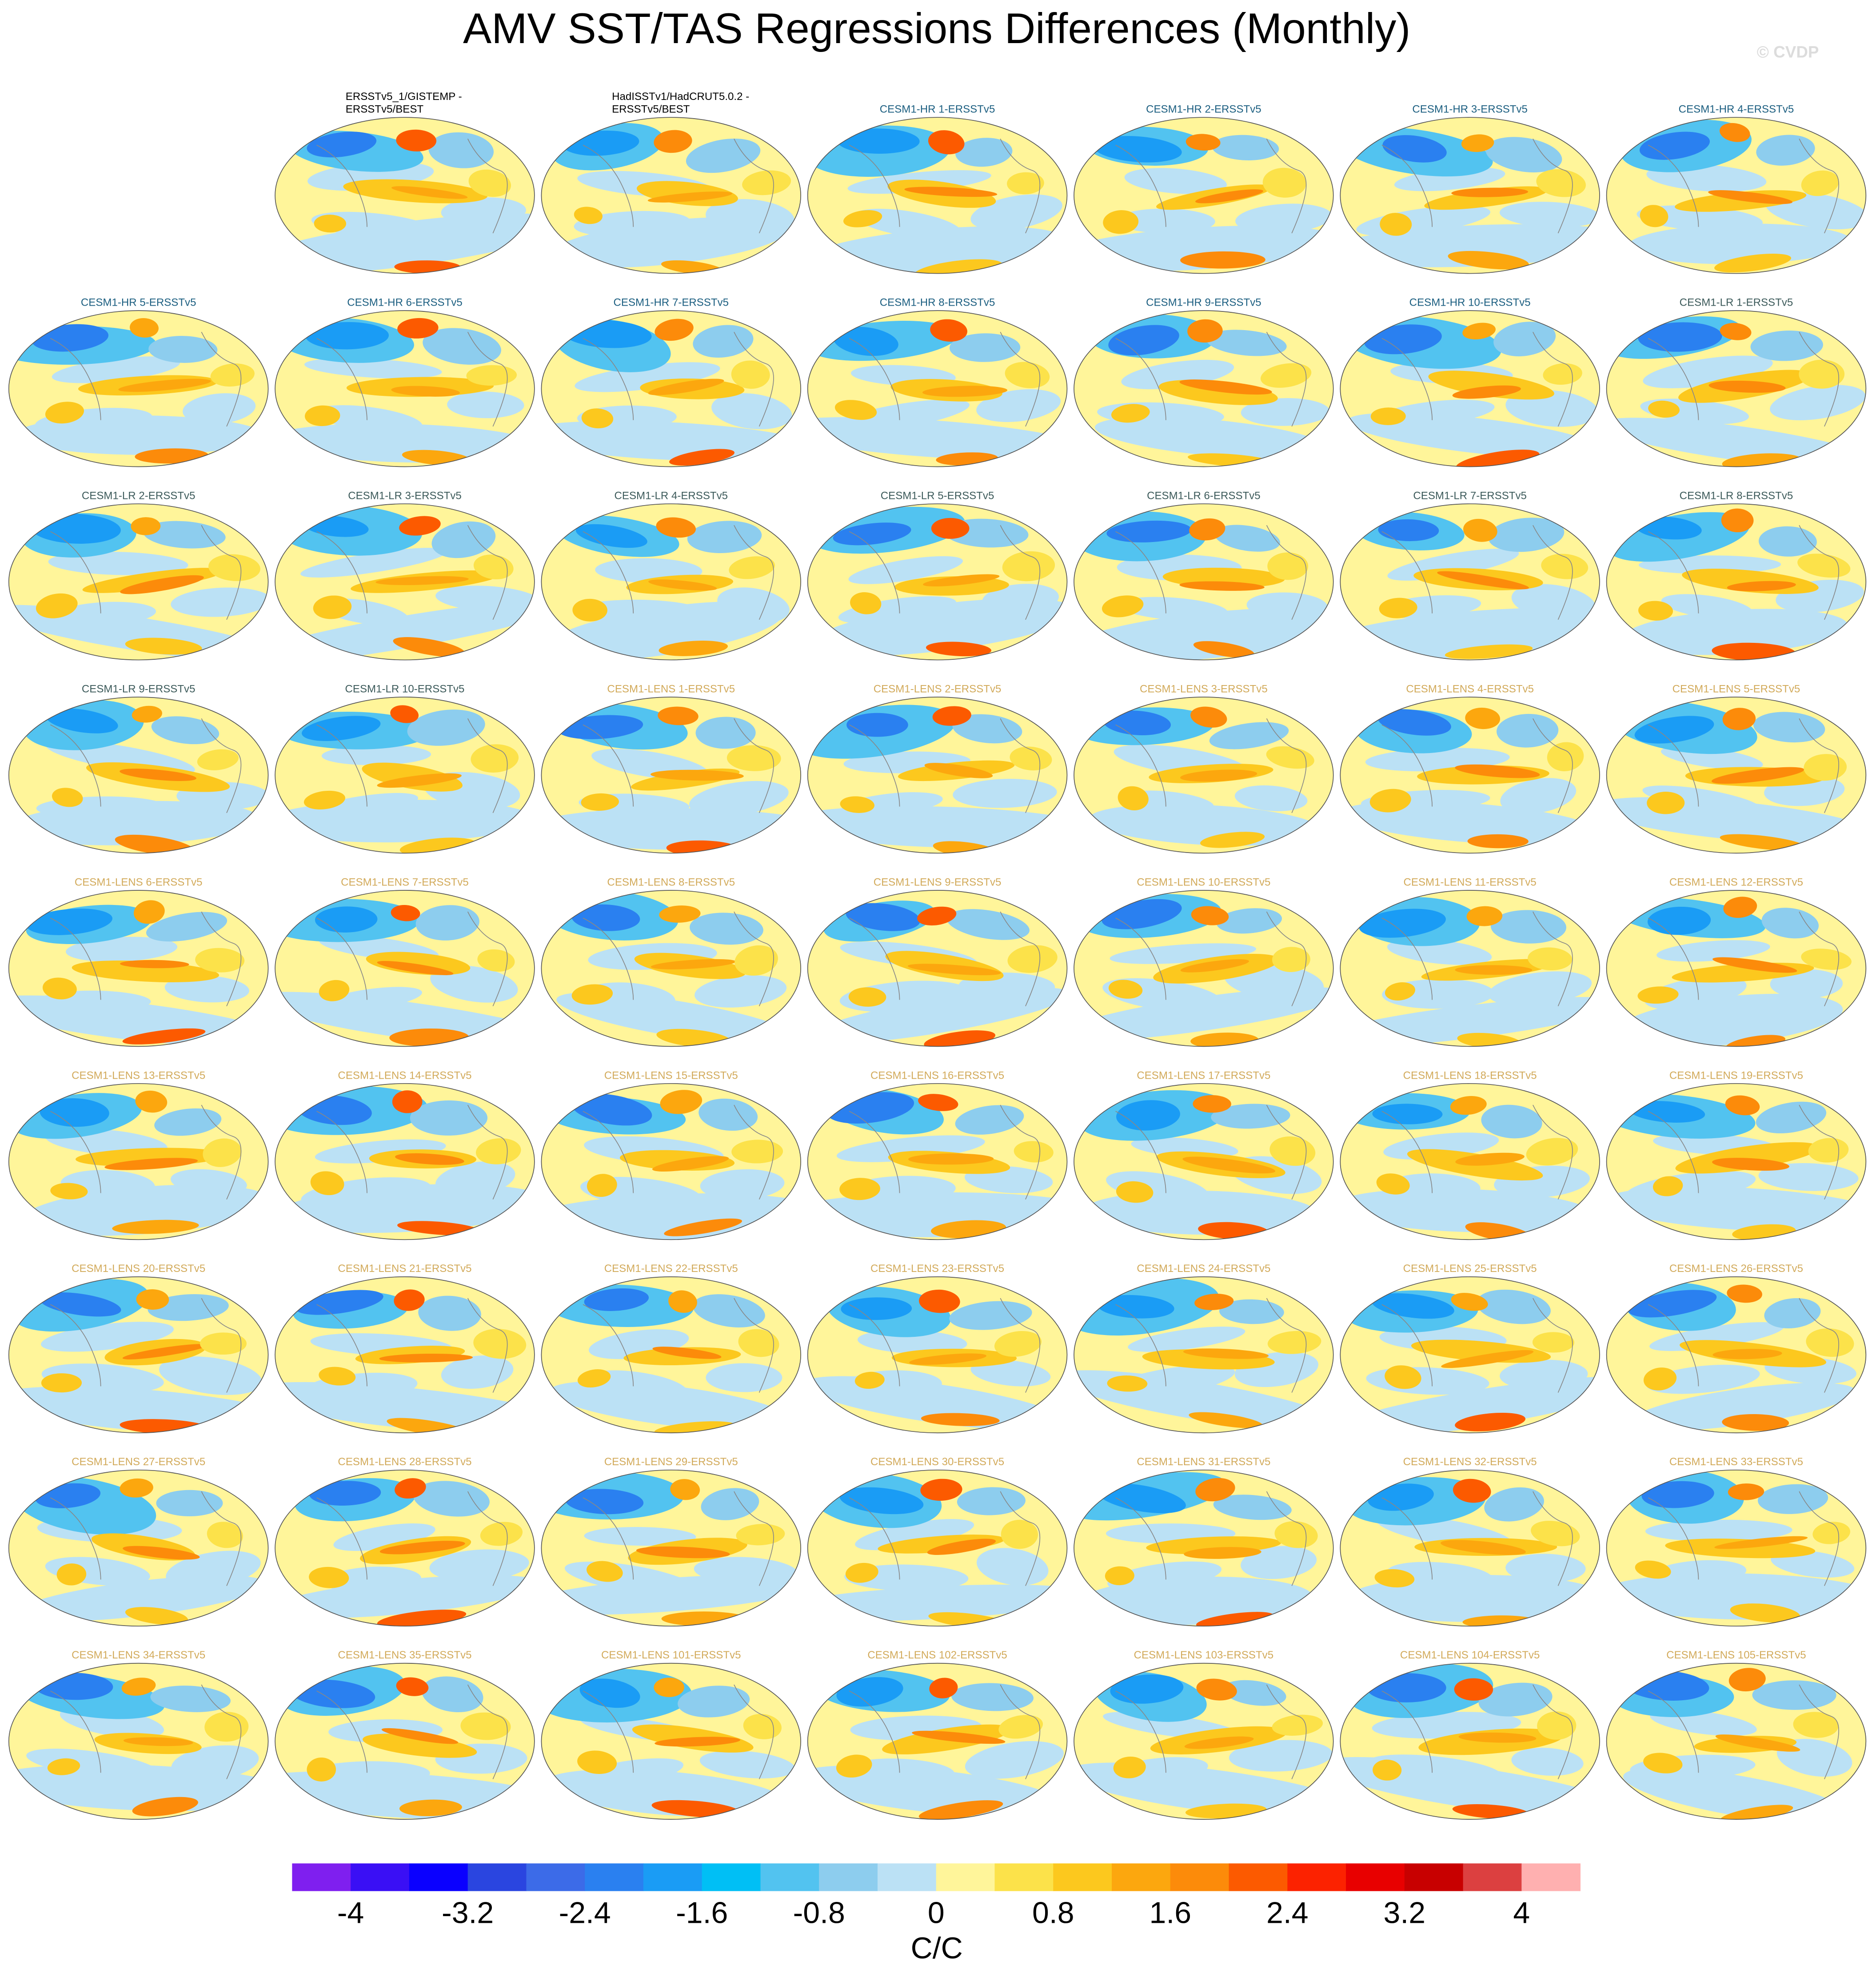  Describe the element at coordinates (937, 1348) in the screenshot. I see `map-panel: CESM1-LENS 23-ERSSTv5` at that location.